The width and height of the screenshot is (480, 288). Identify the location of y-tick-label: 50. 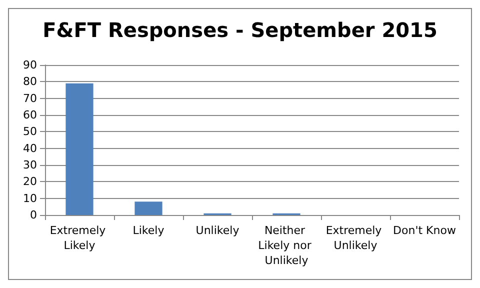
(30, 131).